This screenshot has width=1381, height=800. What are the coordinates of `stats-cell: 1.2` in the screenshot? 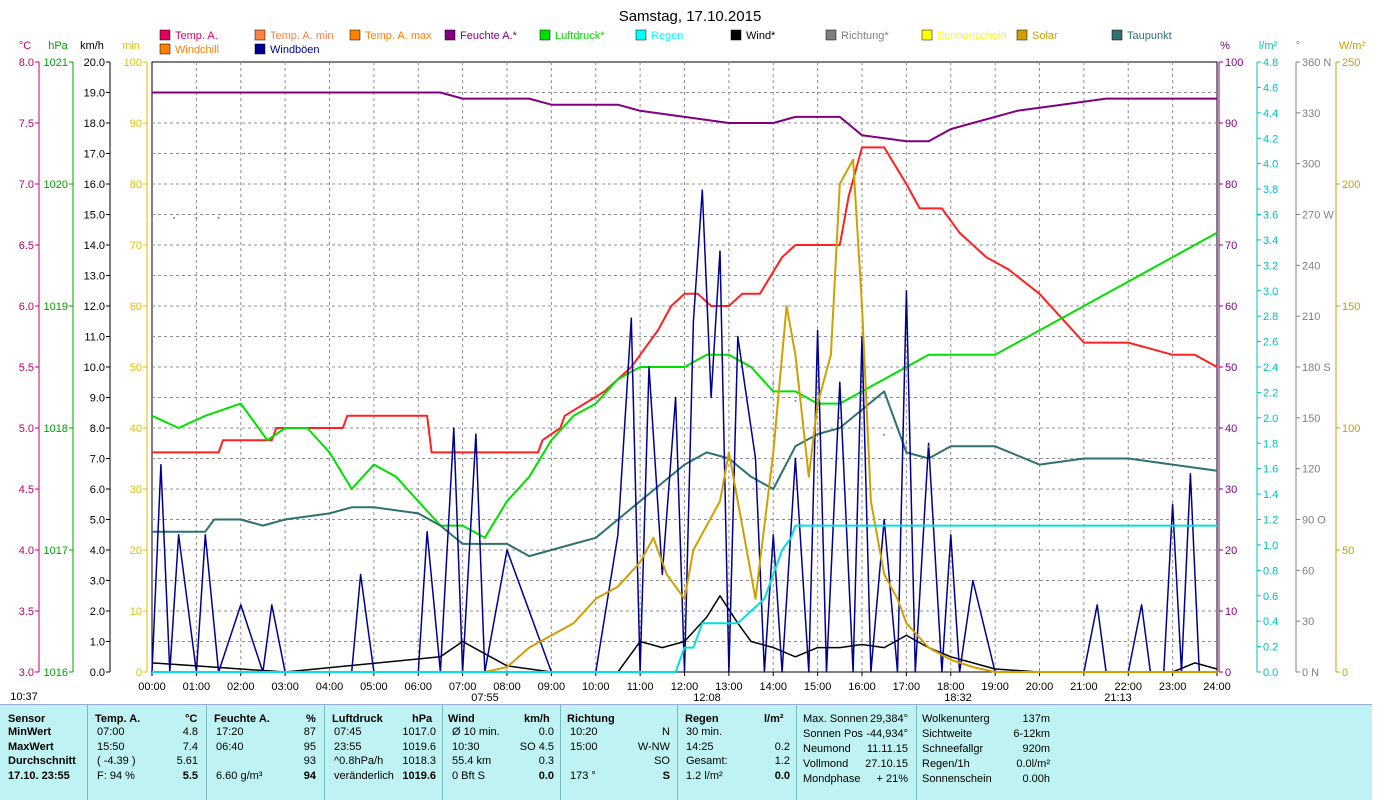 It's located at (782, 761).